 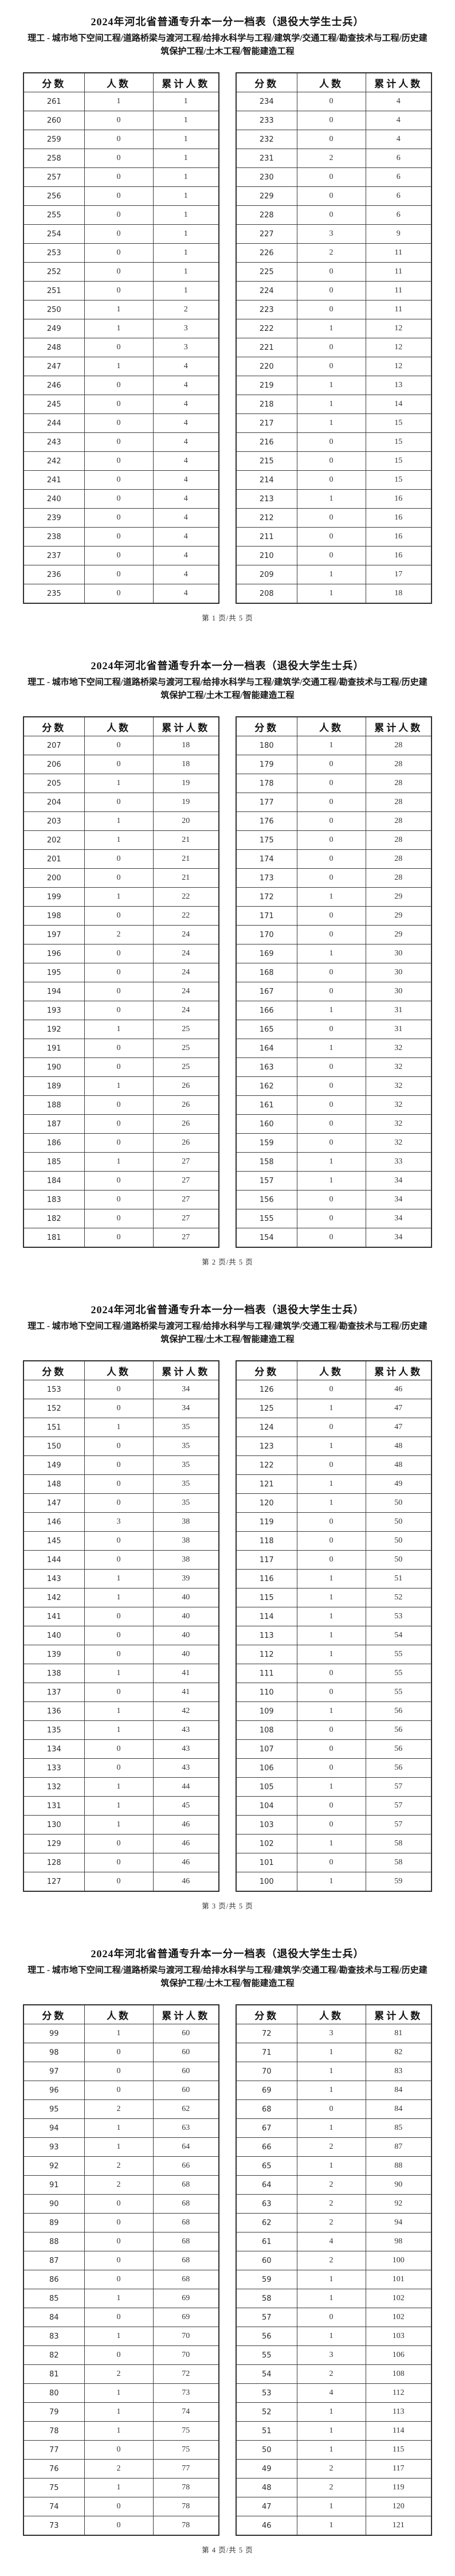 I want to click on table-row: 150 0 35, so click(x=121, y=1446).